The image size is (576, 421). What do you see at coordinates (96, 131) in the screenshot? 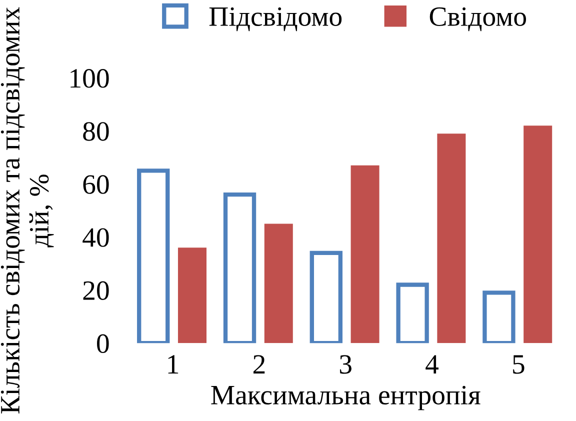
I see `y-tick-label: 80` at bounding box center [96, 131].